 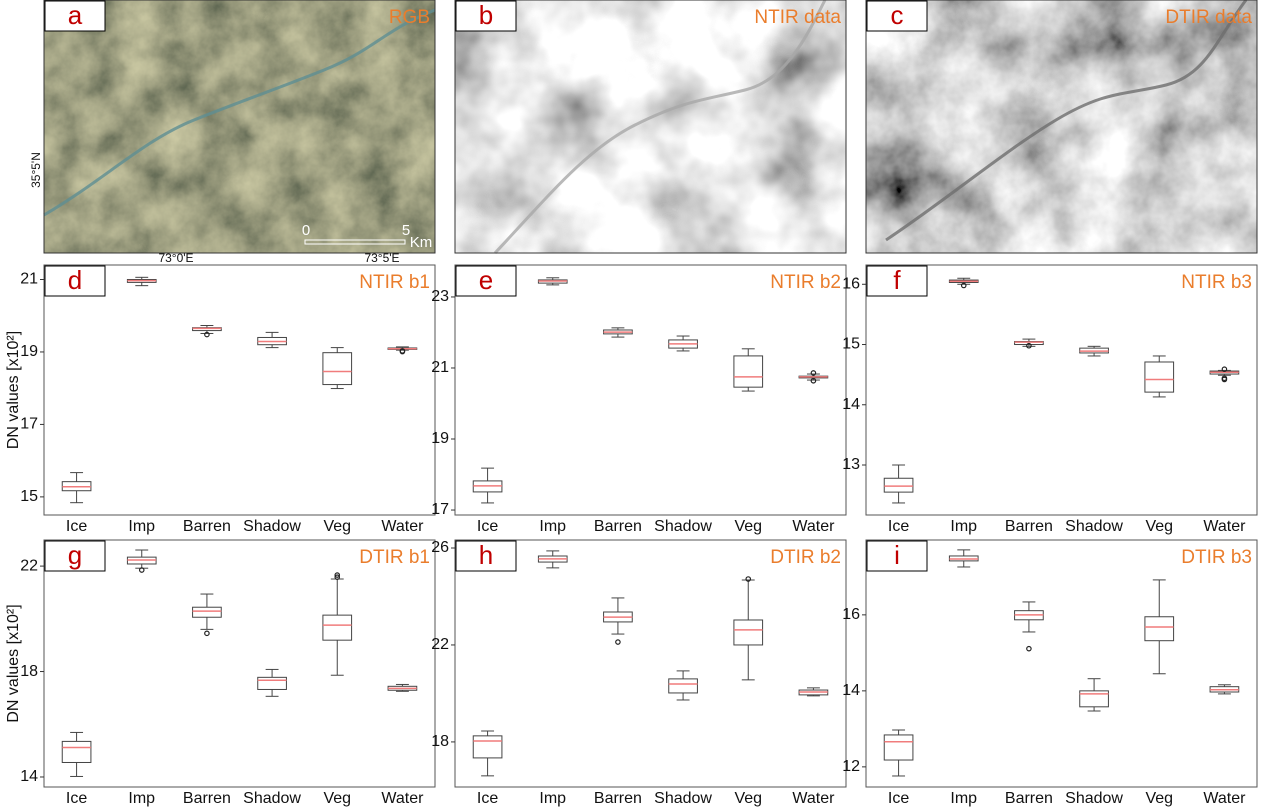 I want to click on panel-title: NTIR b1, so click(x=394, y=282).